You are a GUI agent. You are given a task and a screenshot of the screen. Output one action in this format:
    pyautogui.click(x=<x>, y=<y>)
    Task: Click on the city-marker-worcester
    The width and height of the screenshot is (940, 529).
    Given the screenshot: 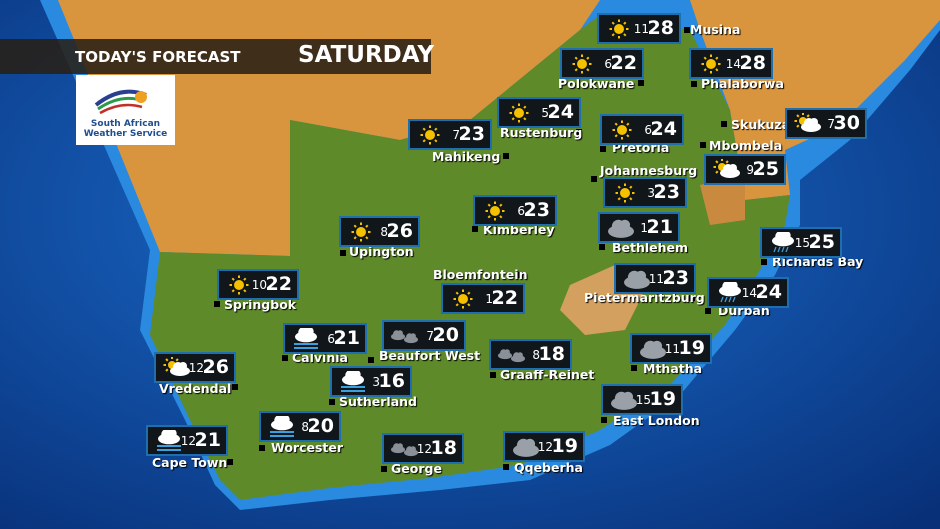 What is the action you would take?
    pyautogui.click(x=262, y=448)
    